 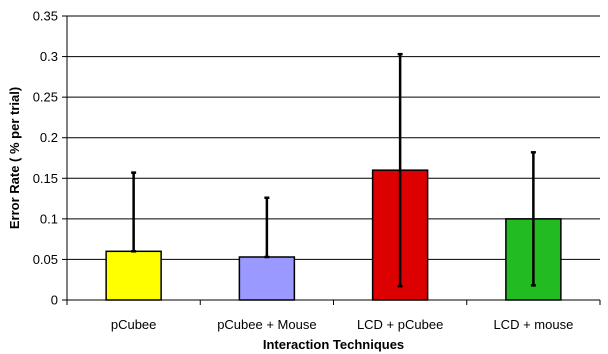 What do you see at coordinates (49, 56) in the screenshot?
I see `y-tick-label: 0.3` at bounding box center [49, 56].